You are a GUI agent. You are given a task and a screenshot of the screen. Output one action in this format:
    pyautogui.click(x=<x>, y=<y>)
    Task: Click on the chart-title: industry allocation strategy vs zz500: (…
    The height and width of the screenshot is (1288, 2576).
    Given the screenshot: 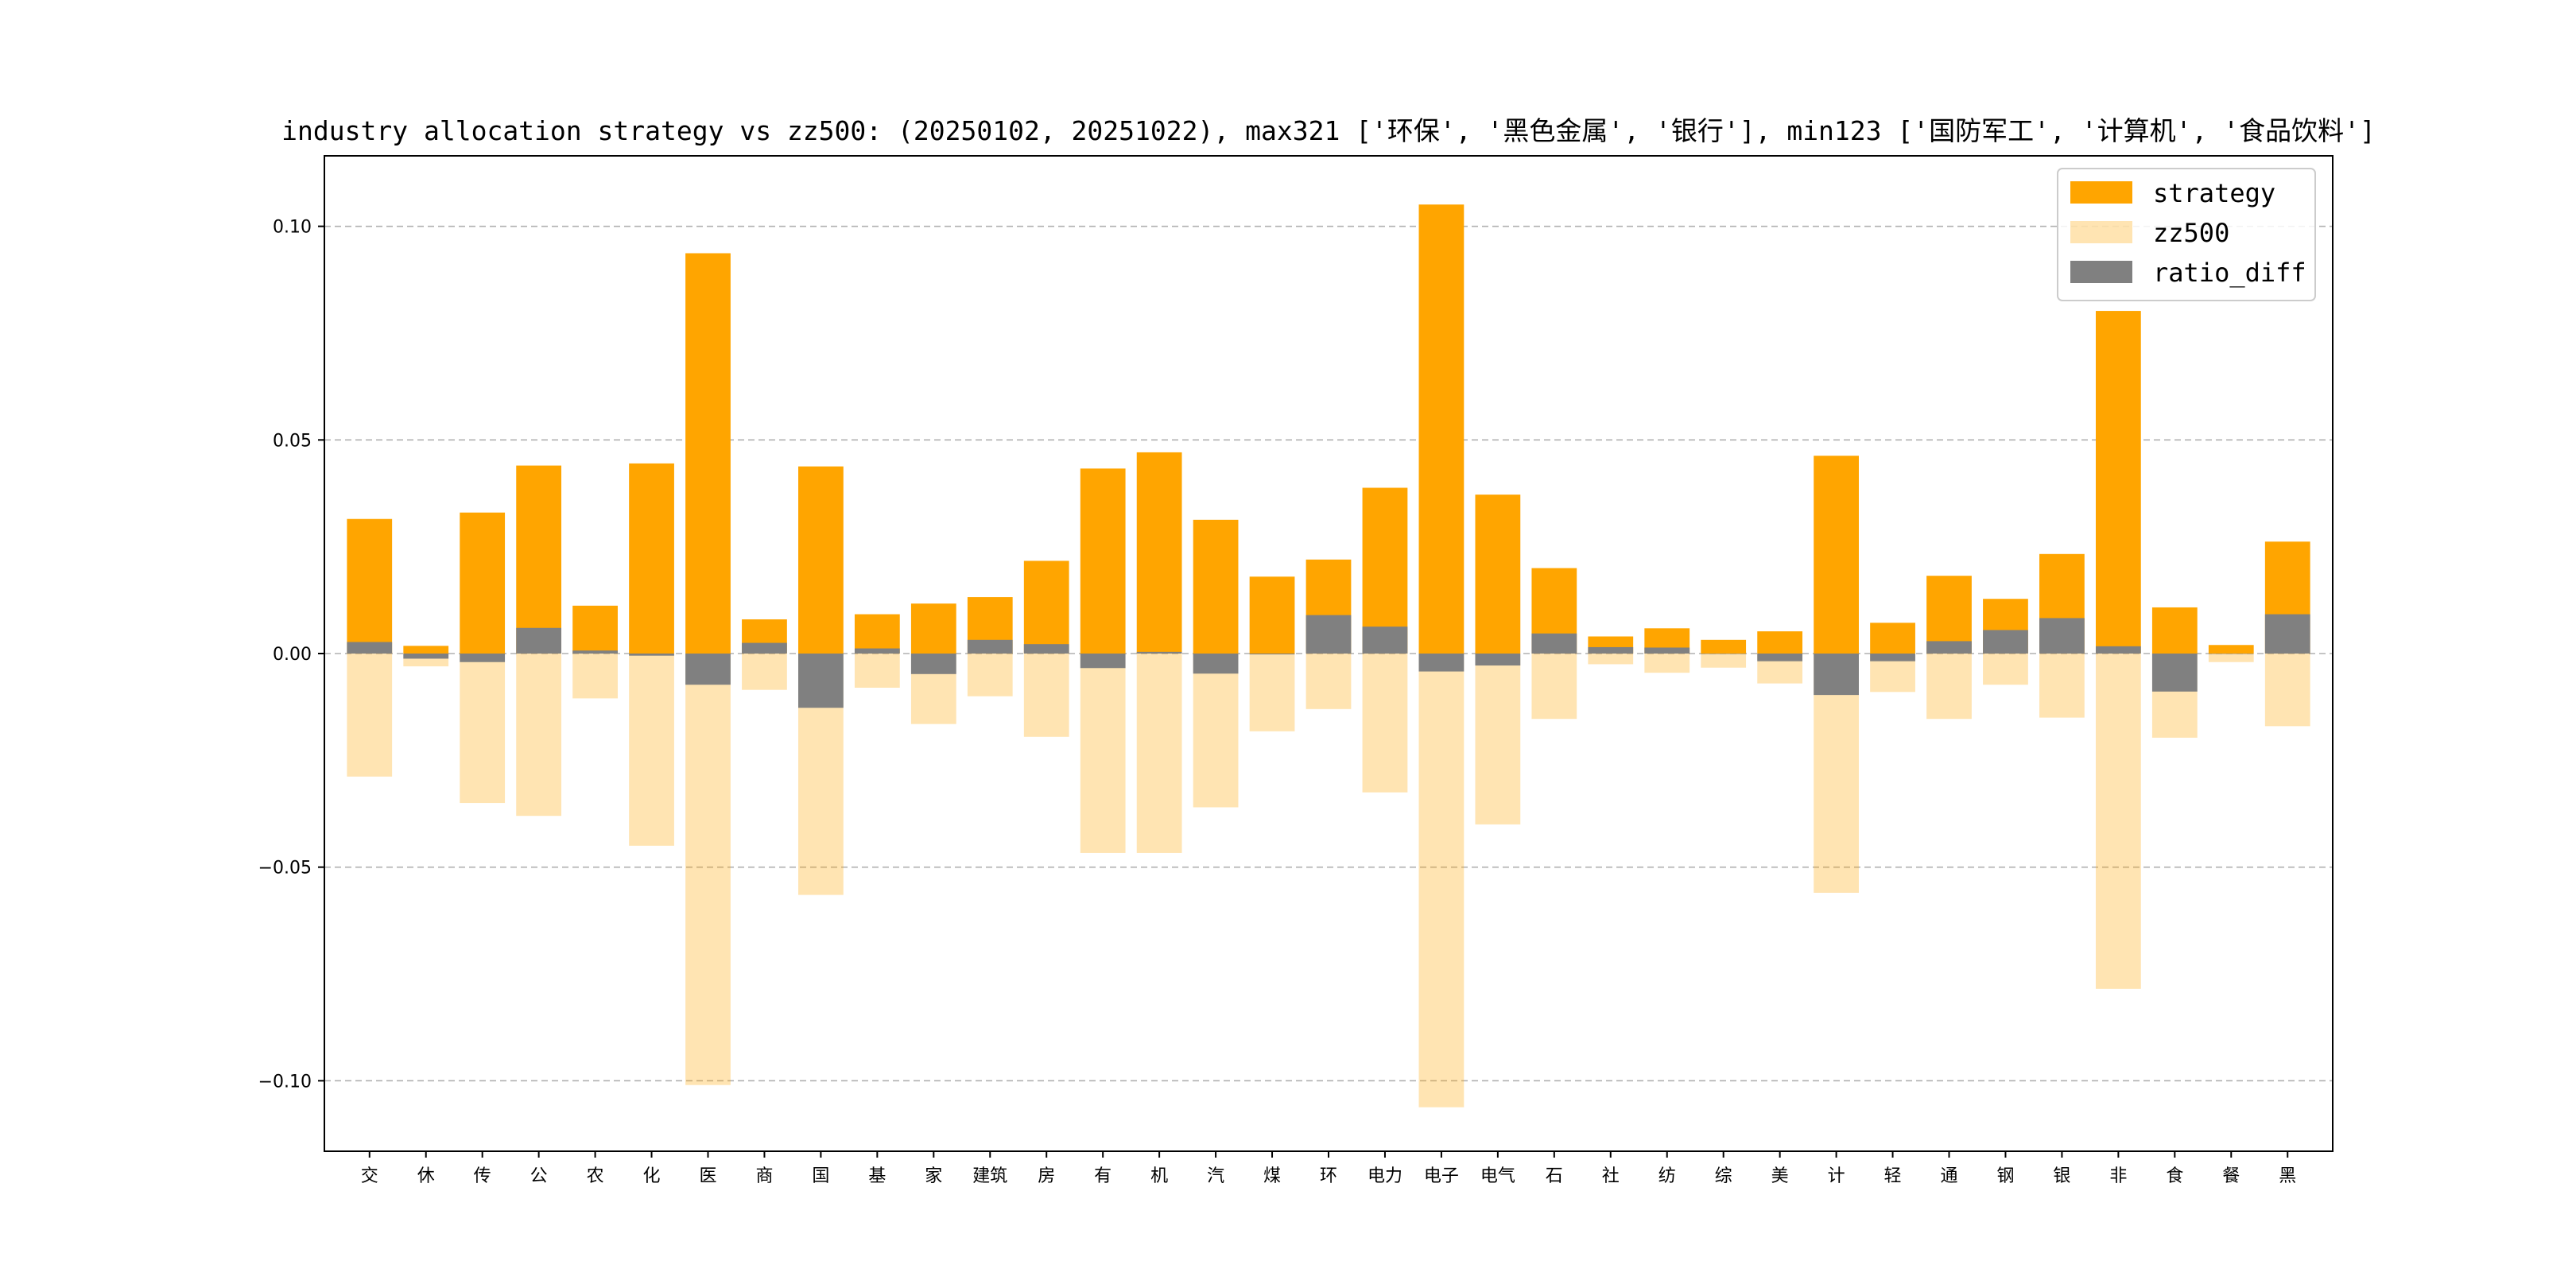 What is the action you would take?
    pyautogui.click(x=1329, y=131)
    